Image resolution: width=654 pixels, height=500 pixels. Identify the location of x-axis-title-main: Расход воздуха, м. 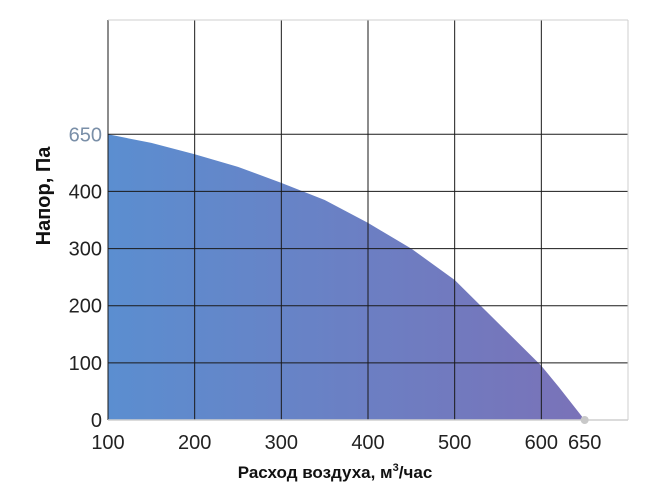
(315, 472).